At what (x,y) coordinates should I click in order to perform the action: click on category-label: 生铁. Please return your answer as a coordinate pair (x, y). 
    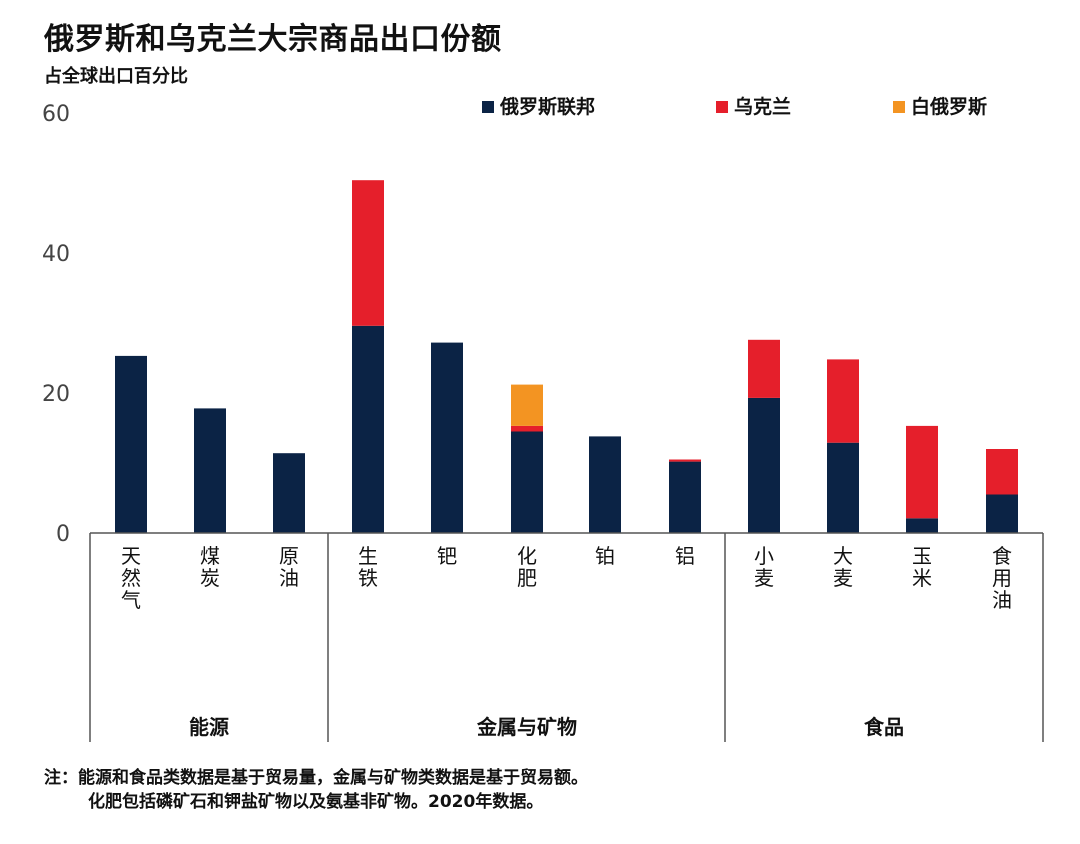
    Looking at the image, I should click on (368, 567).